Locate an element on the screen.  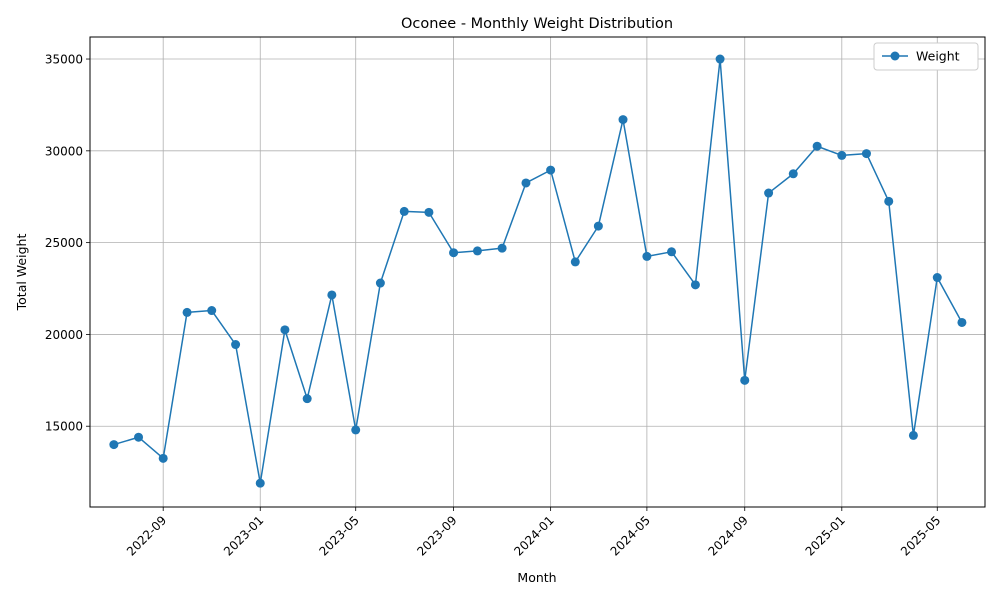
y-tick-label: 35000 is located at coordinates (64, 60).